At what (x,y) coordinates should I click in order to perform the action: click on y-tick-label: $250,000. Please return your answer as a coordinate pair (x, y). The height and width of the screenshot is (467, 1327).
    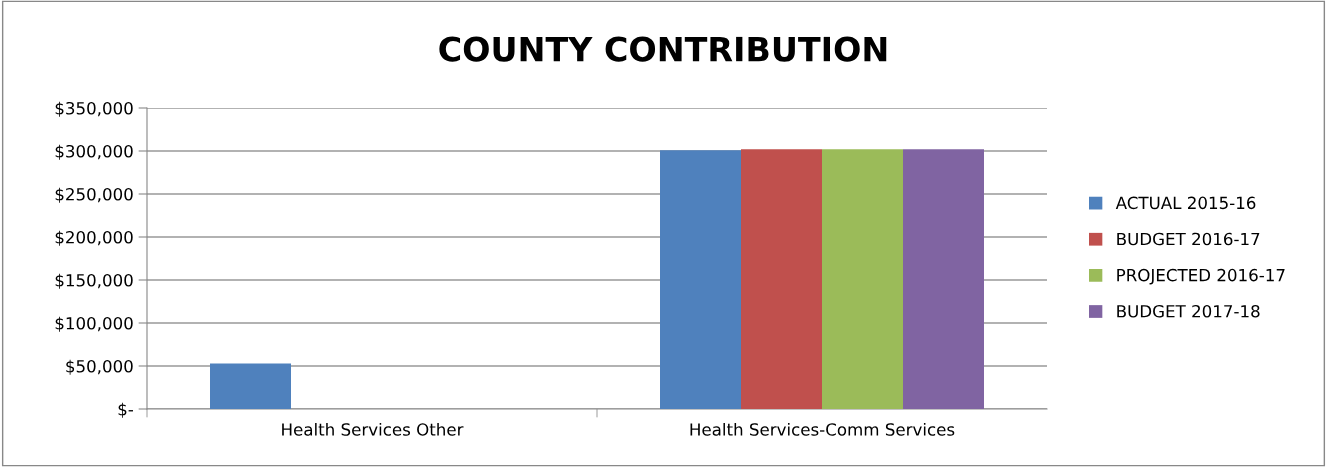
    Looking at the image, I should click on (94, 195).